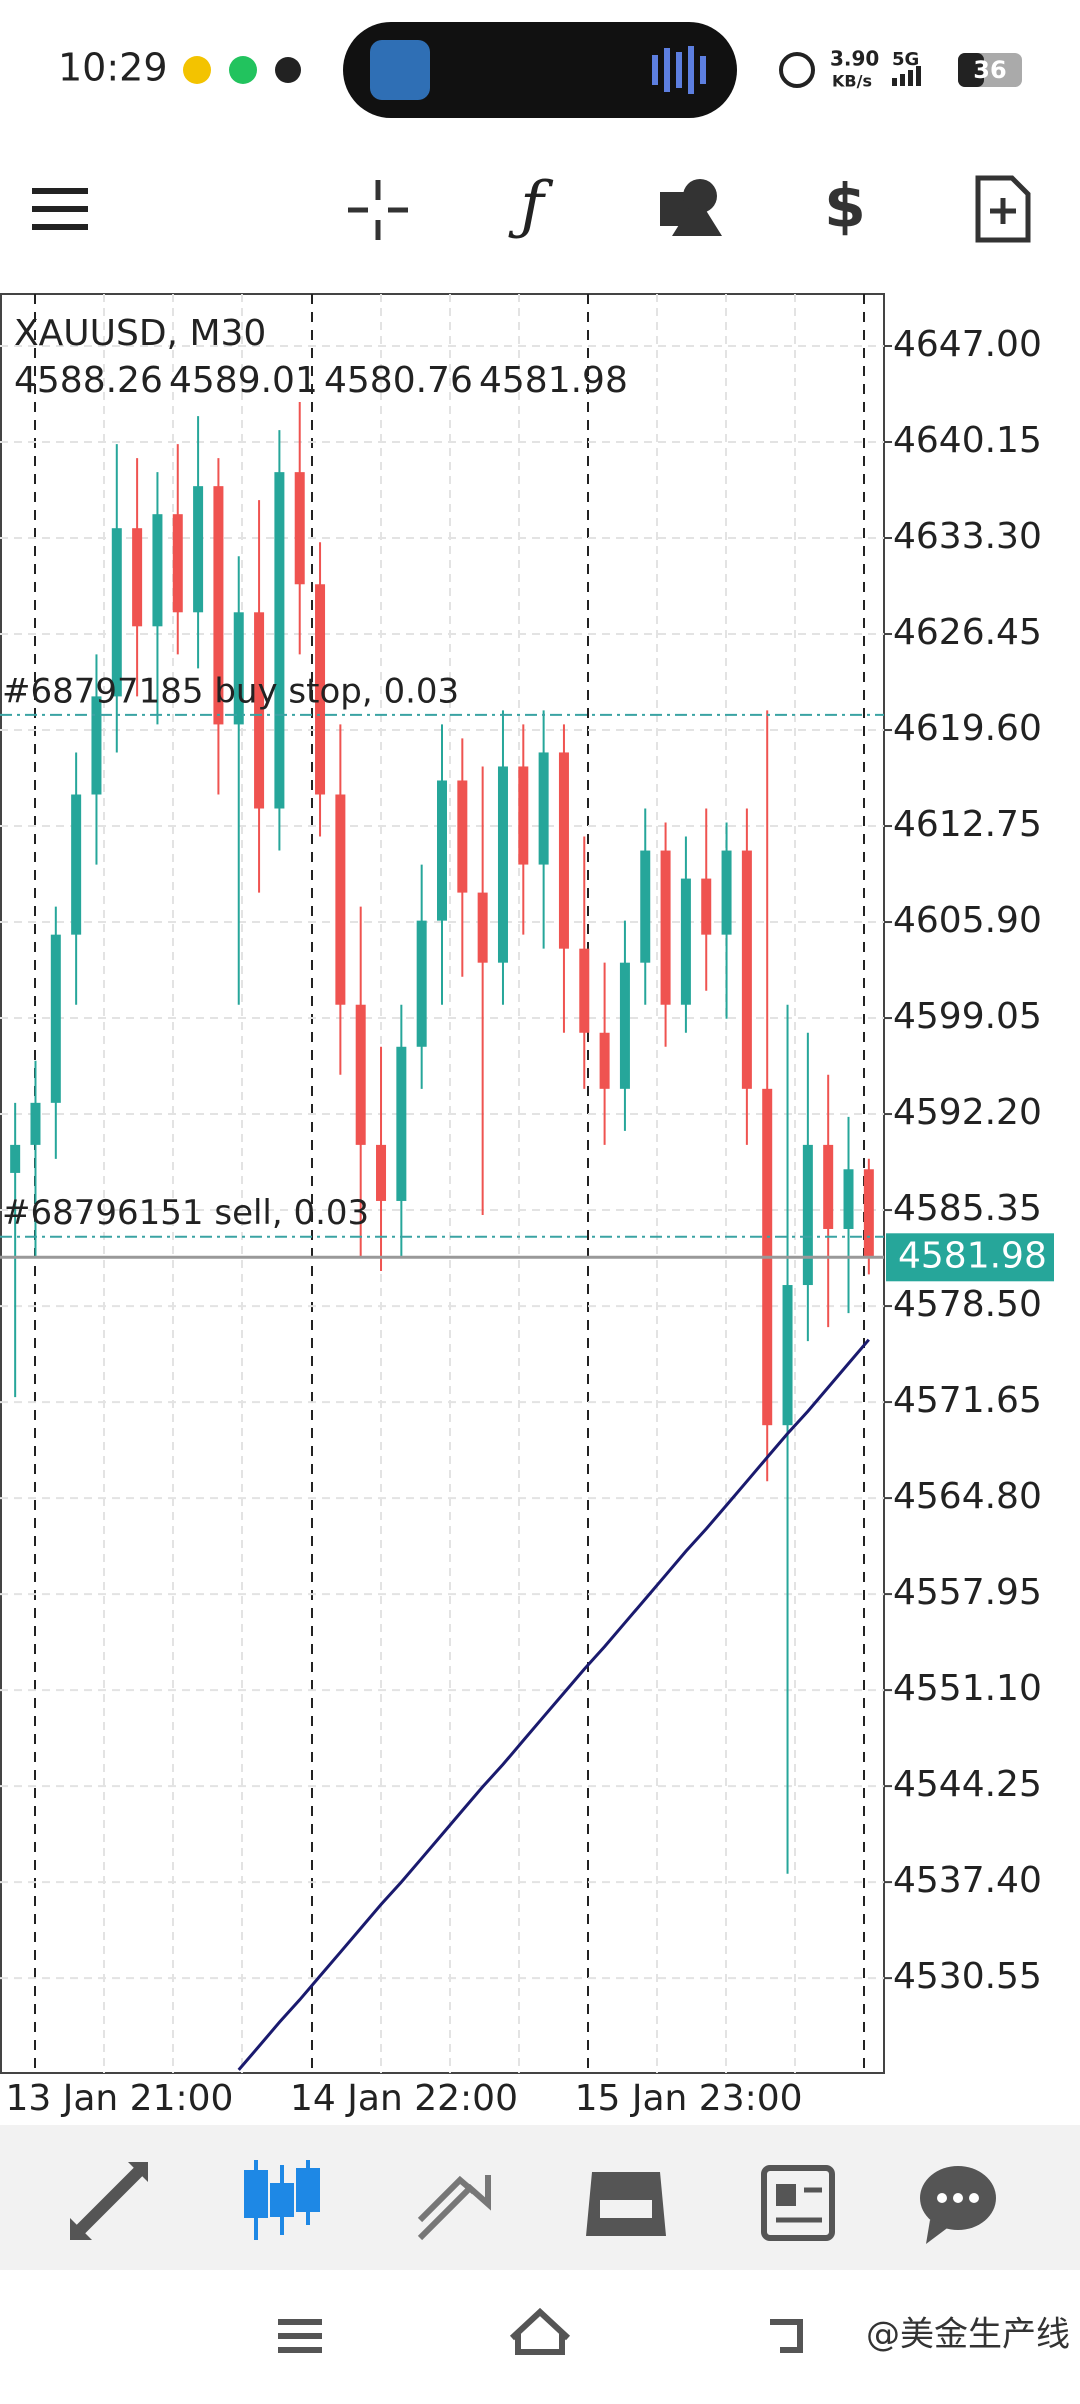  I want to click on chart-tab, so click(282, 2200).